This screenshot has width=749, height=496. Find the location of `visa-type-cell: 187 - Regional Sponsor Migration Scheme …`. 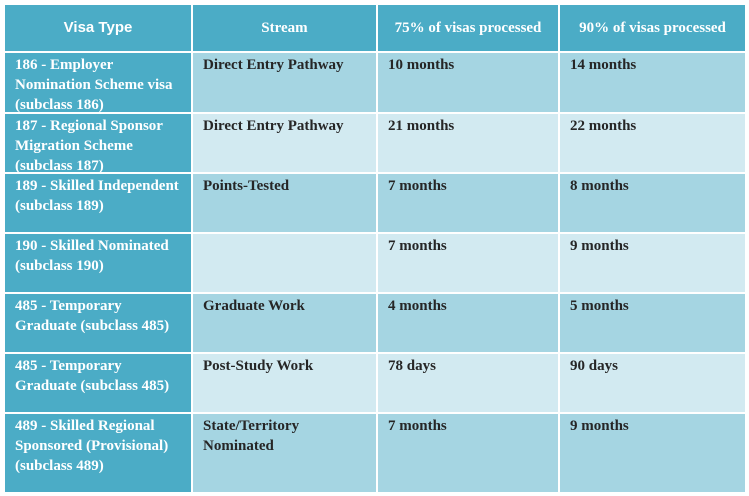

visa-type-cell: 187 - Regional Sponsor Migration Scheme … is located at coordinates (98, 143).